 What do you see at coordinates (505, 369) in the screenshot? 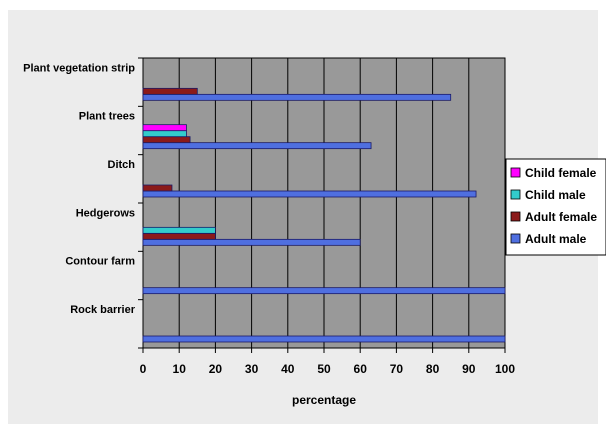
I see `x-tick-label: 100` at bounding box center [505, 369].